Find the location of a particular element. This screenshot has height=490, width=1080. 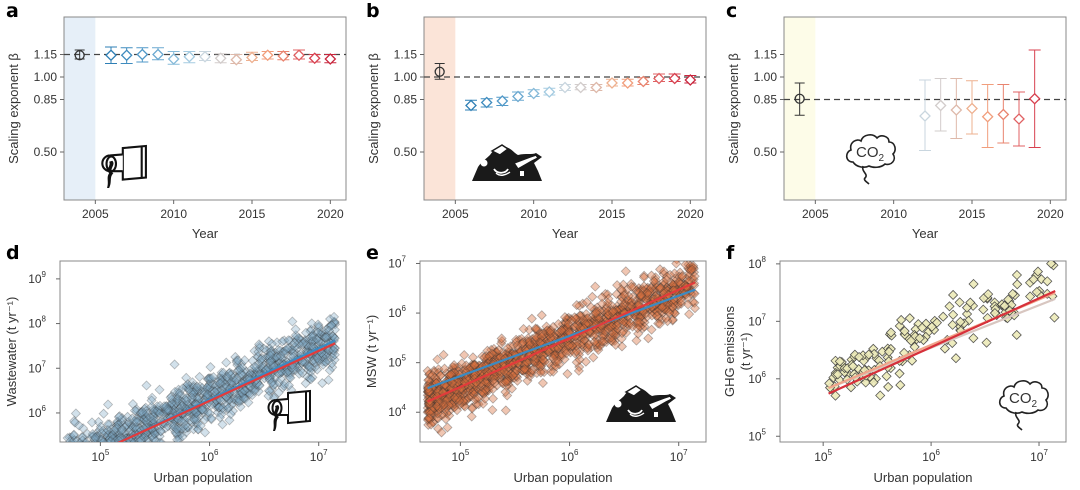

garbage-pile-icon is located at coordinates (507, 163).